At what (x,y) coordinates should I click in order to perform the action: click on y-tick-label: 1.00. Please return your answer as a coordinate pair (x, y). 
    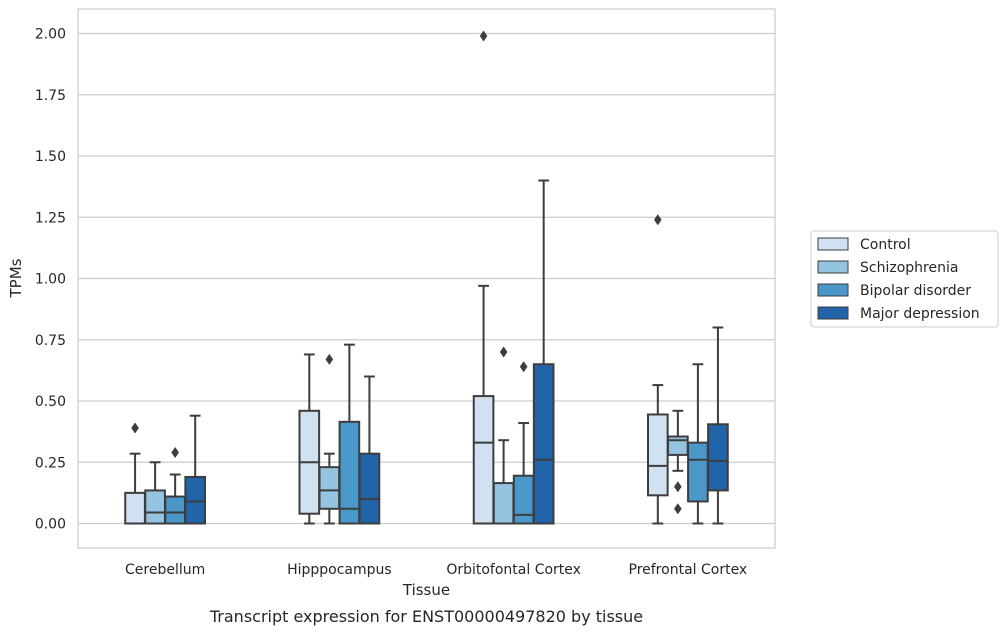
    Looking at the image, I should click on (50, 280).